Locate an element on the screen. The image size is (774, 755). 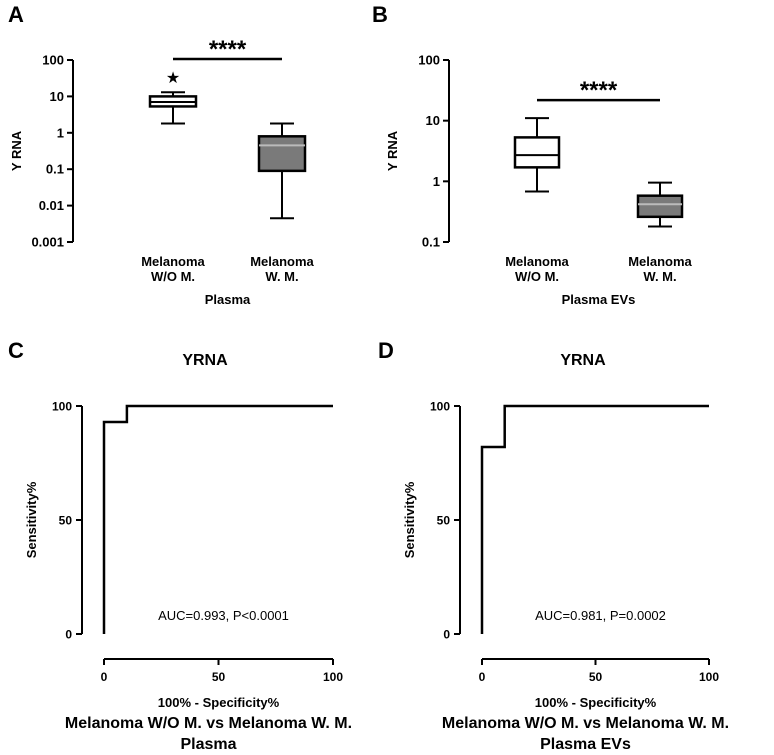
panel-caption: Plasma is located at coordinates (208, 744).